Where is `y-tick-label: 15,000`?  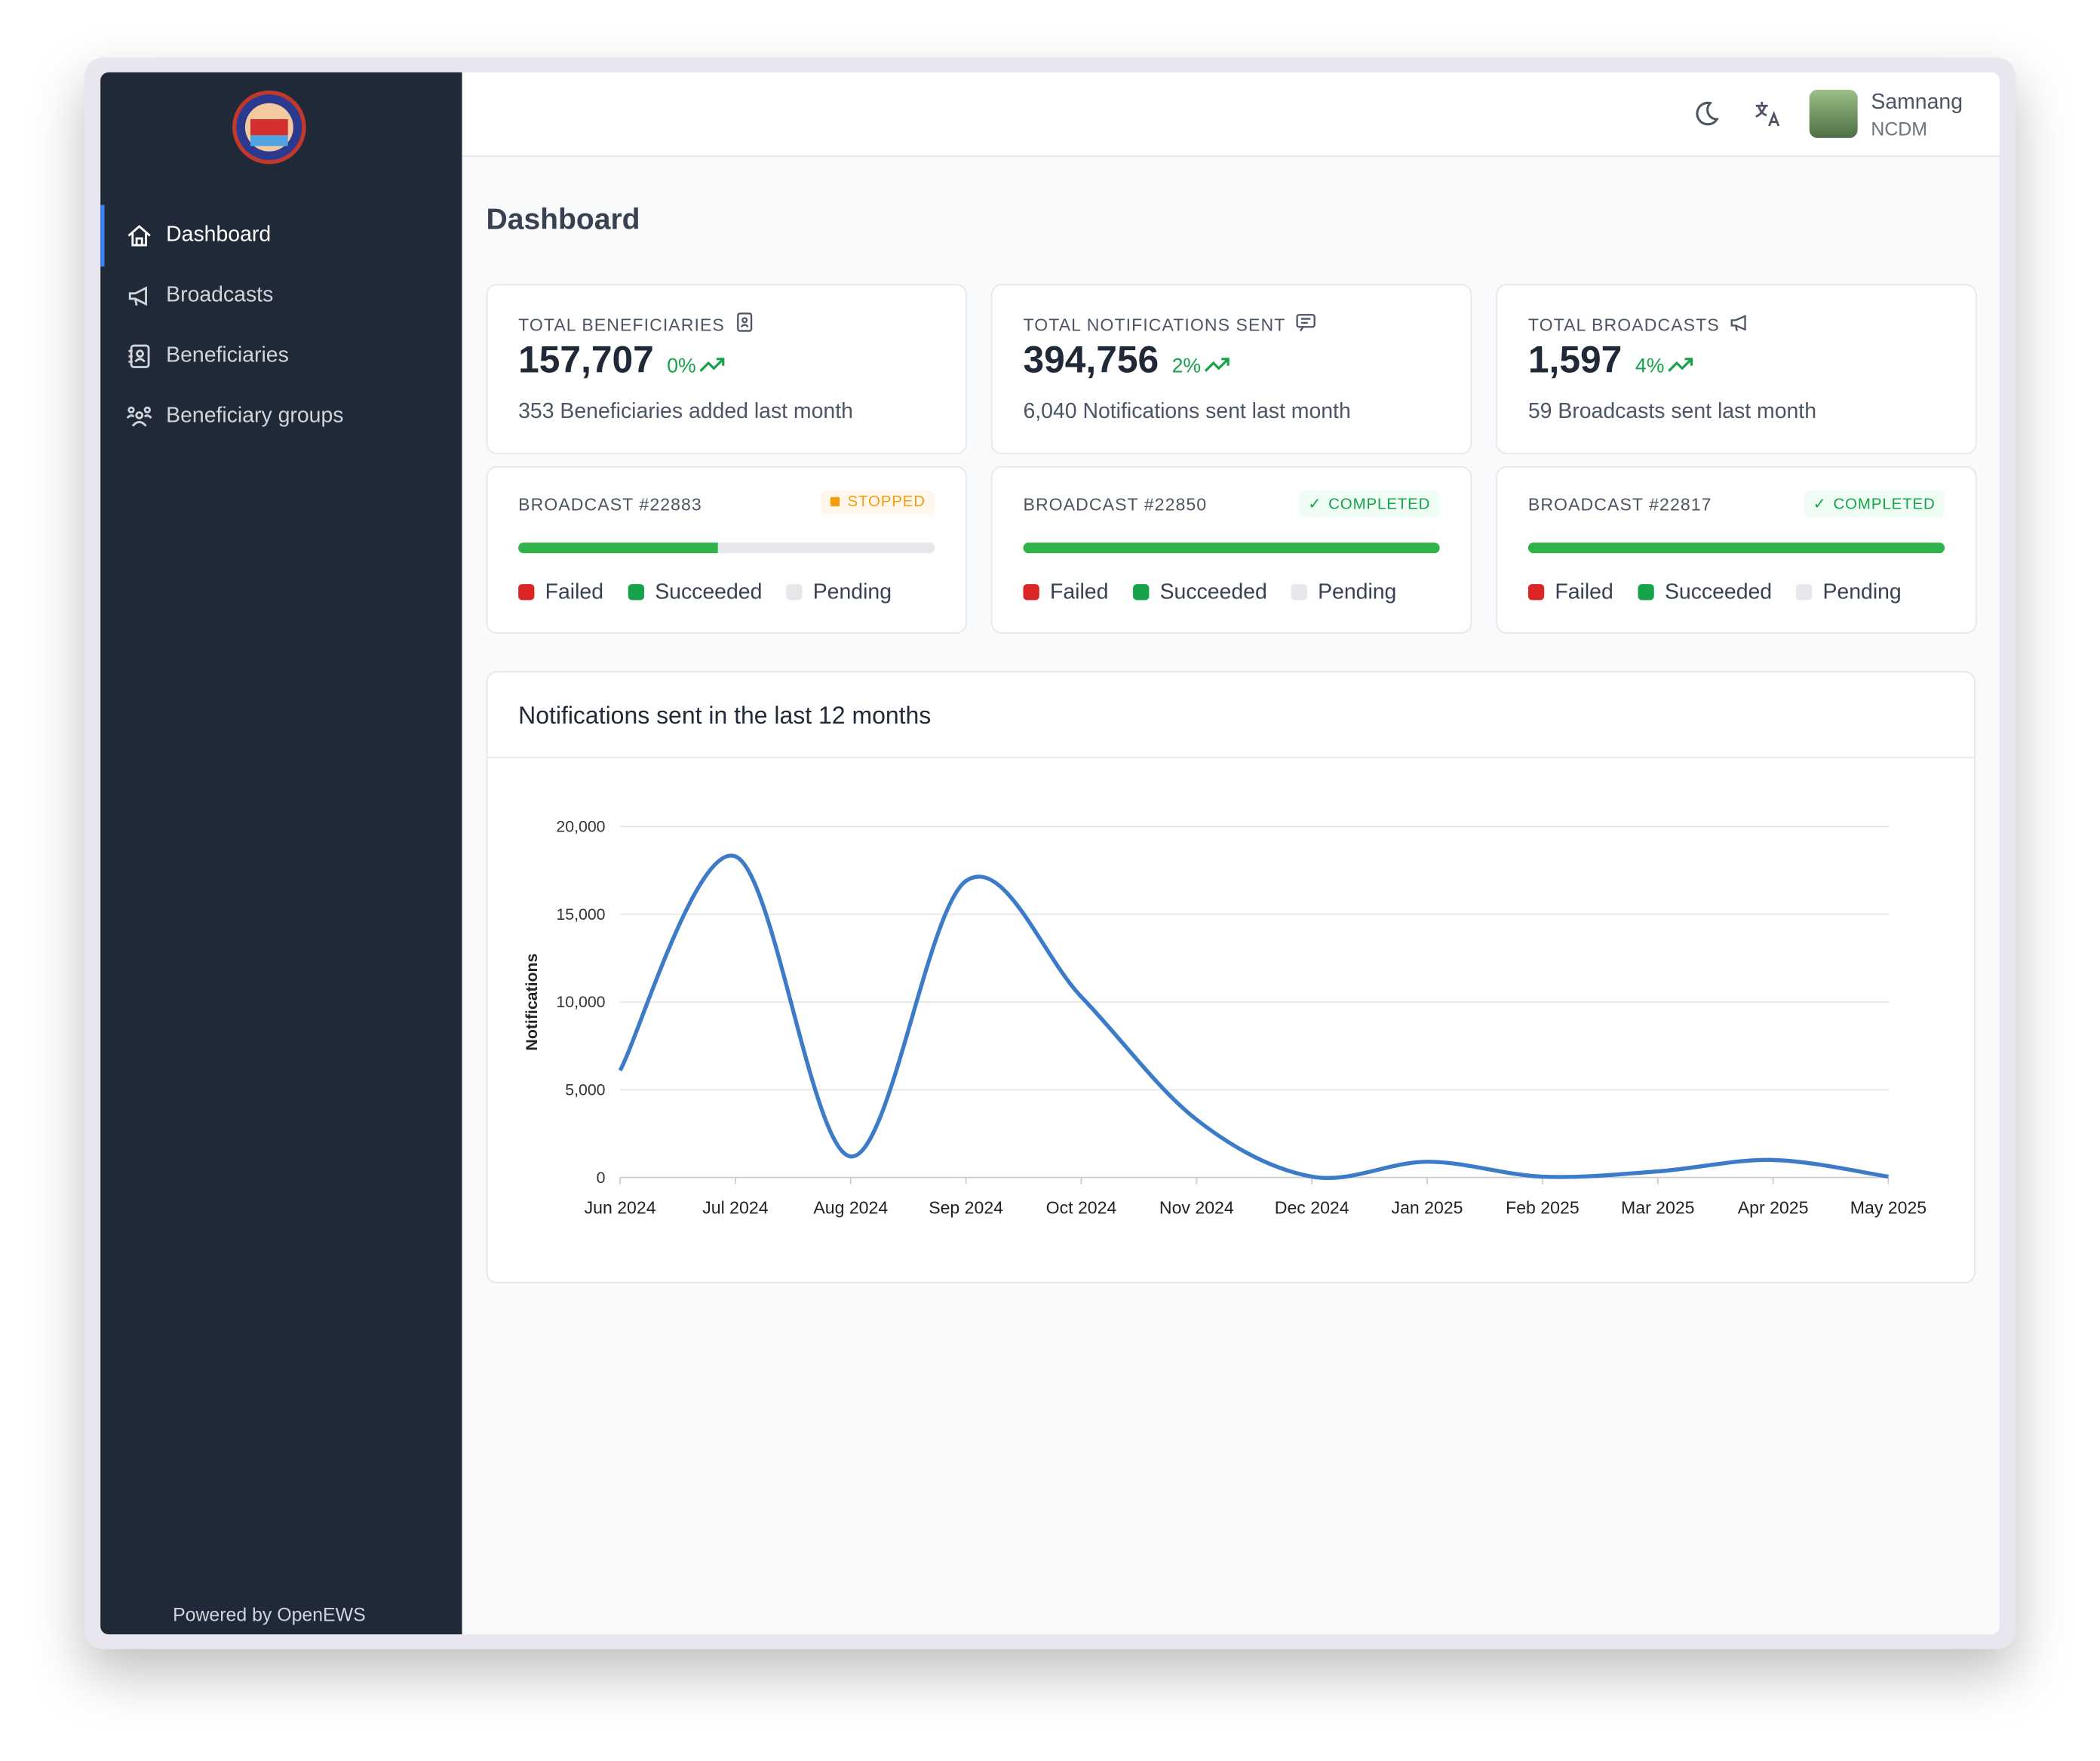 y-tick-label: 15,000 is located at coordinates (580, 914).